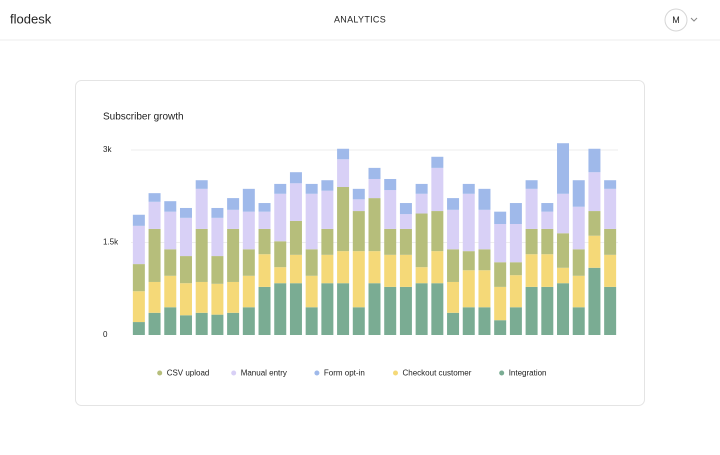  What do you see at coordinates (111, 242) in the screenshot?
I see `y-tick-label: 1.5k` at bounding box center [111, 242].